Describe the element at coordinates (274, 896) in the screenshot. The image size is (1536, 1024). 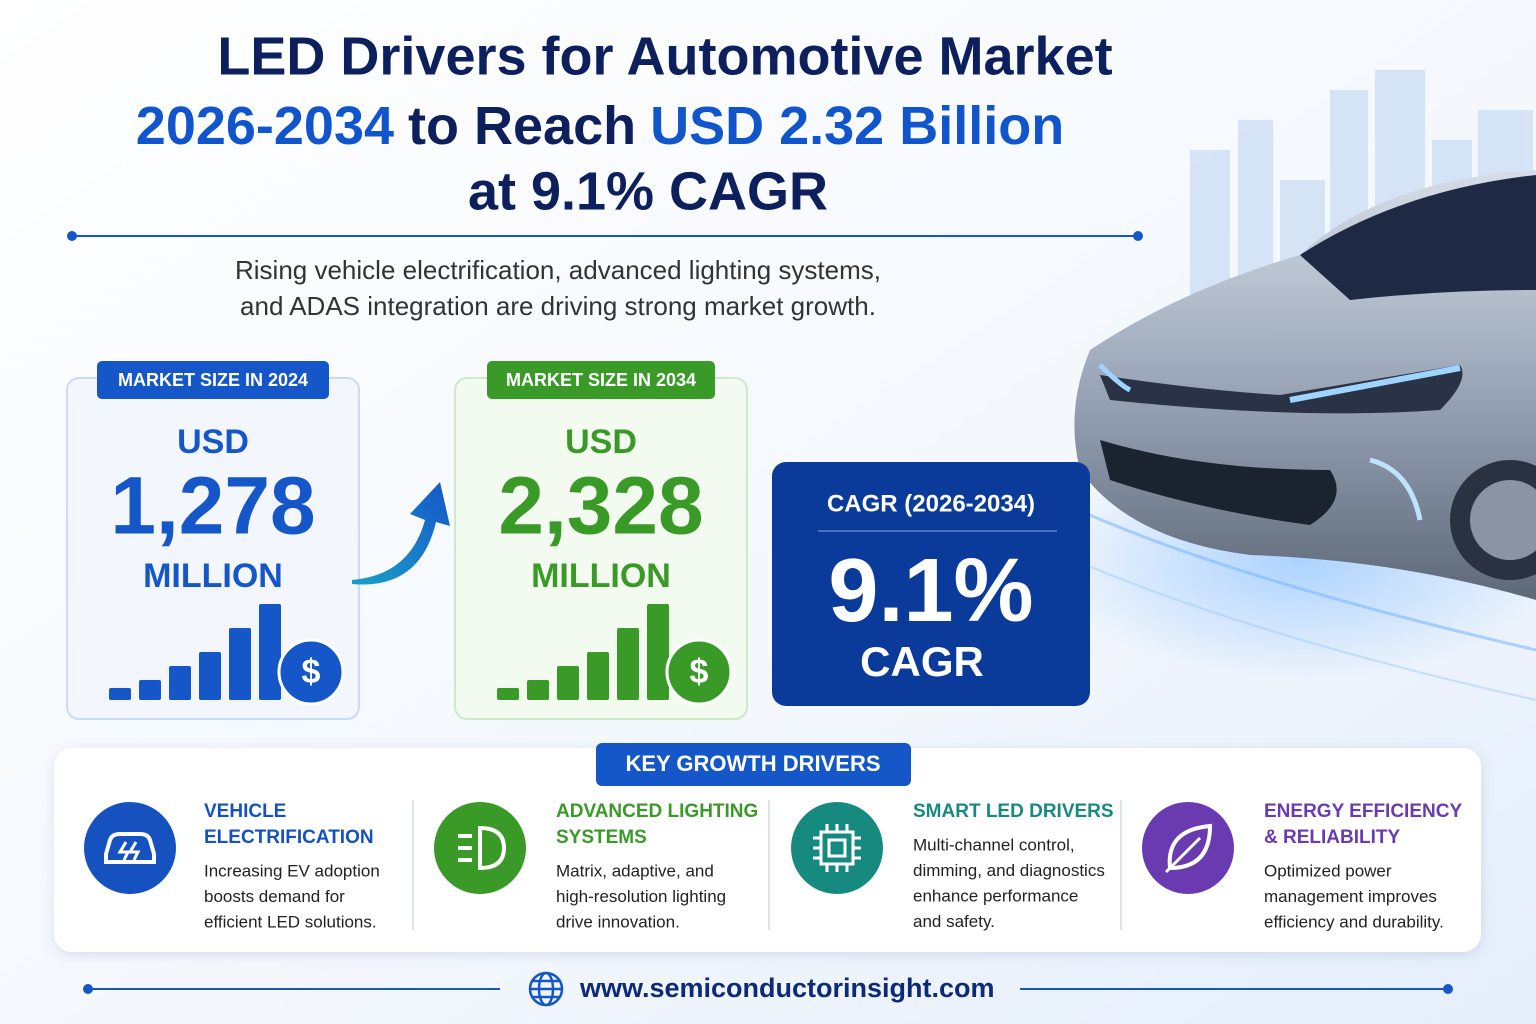
I see `driver-text: boosts demand for` at that location.